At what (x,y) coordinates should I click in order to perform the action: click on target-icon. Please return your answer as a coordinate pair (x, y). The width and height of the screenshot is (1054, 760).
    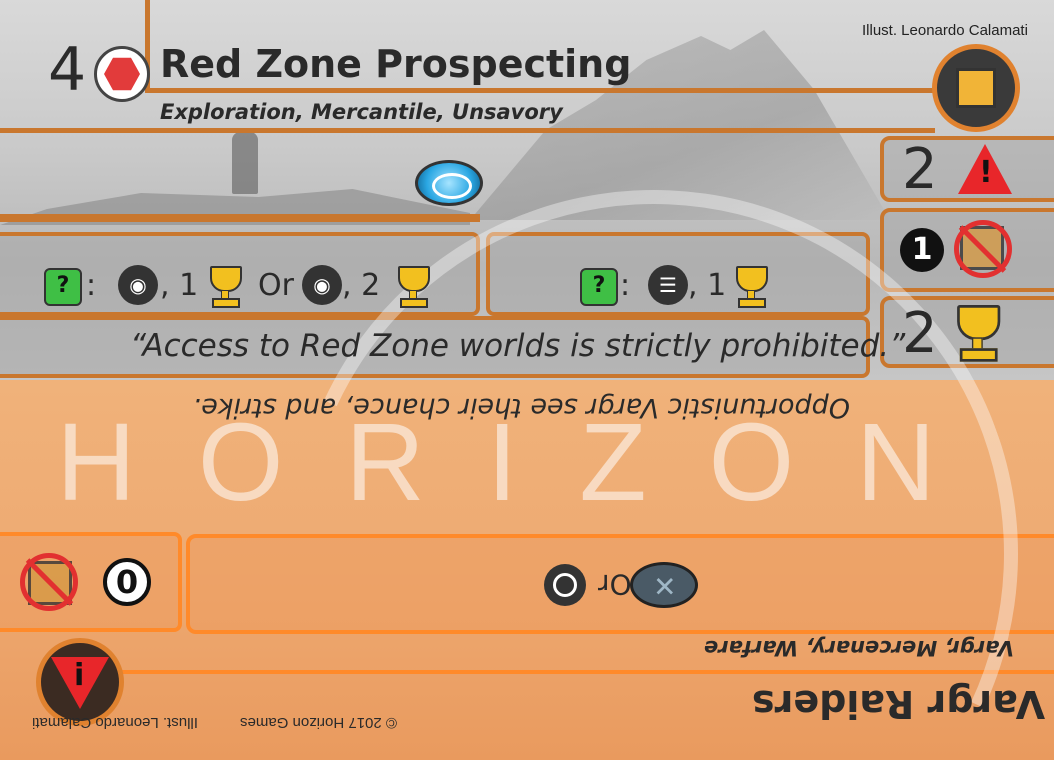
    Looking at the image, I should click on (565, 585).